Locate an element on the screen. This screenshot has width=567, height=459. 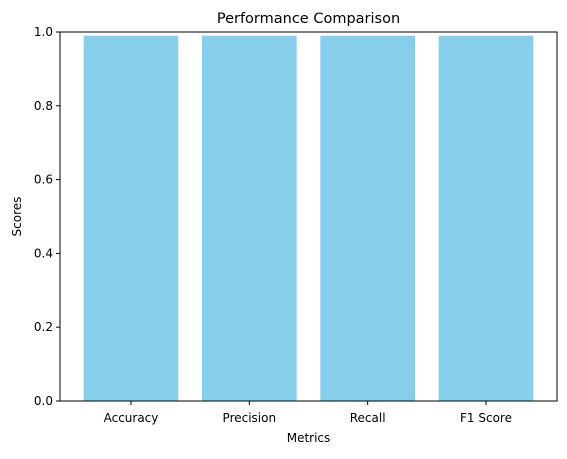
x-axis-label: Metrics is located at coordinates (309, 438).